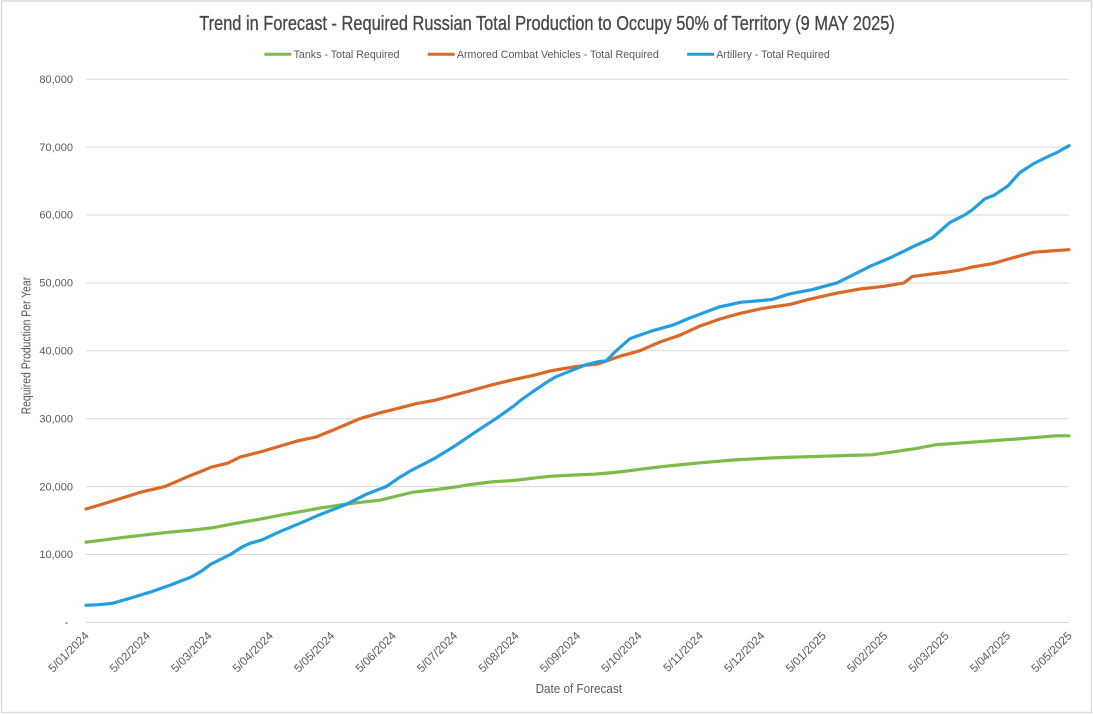 The image size is (1093, 714). What do you see at coordinates (56, 284) in the screenshot?
I see `svg-text: 50,000` at bounding box center [56, 284].